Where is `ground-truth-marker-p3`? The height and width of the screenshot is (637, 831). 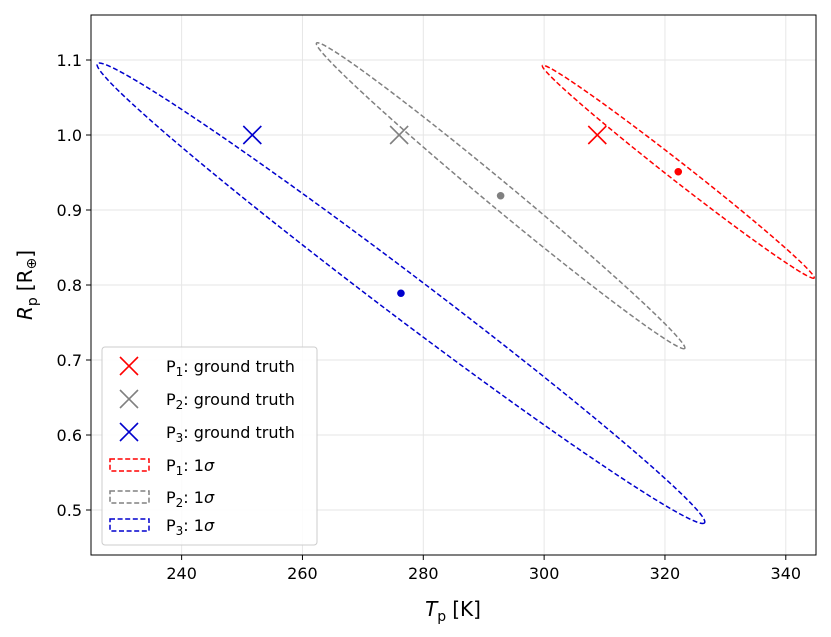
ground-truth-marker-p3 is located at coordinates (252, 135).